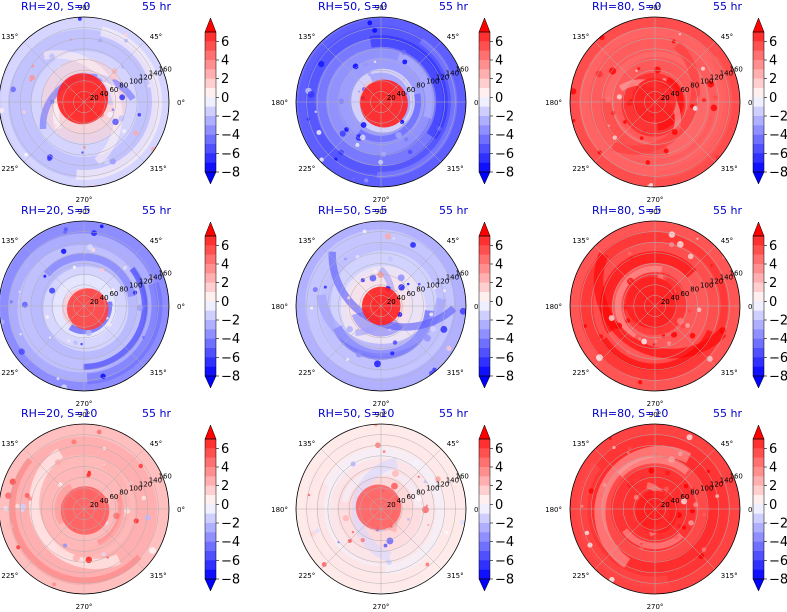 The width and height of the screenshot is (787, 612). Describe the element at coordinates (165, 273) in the screenshot. I see `radial-tick-label: 160` at that location.